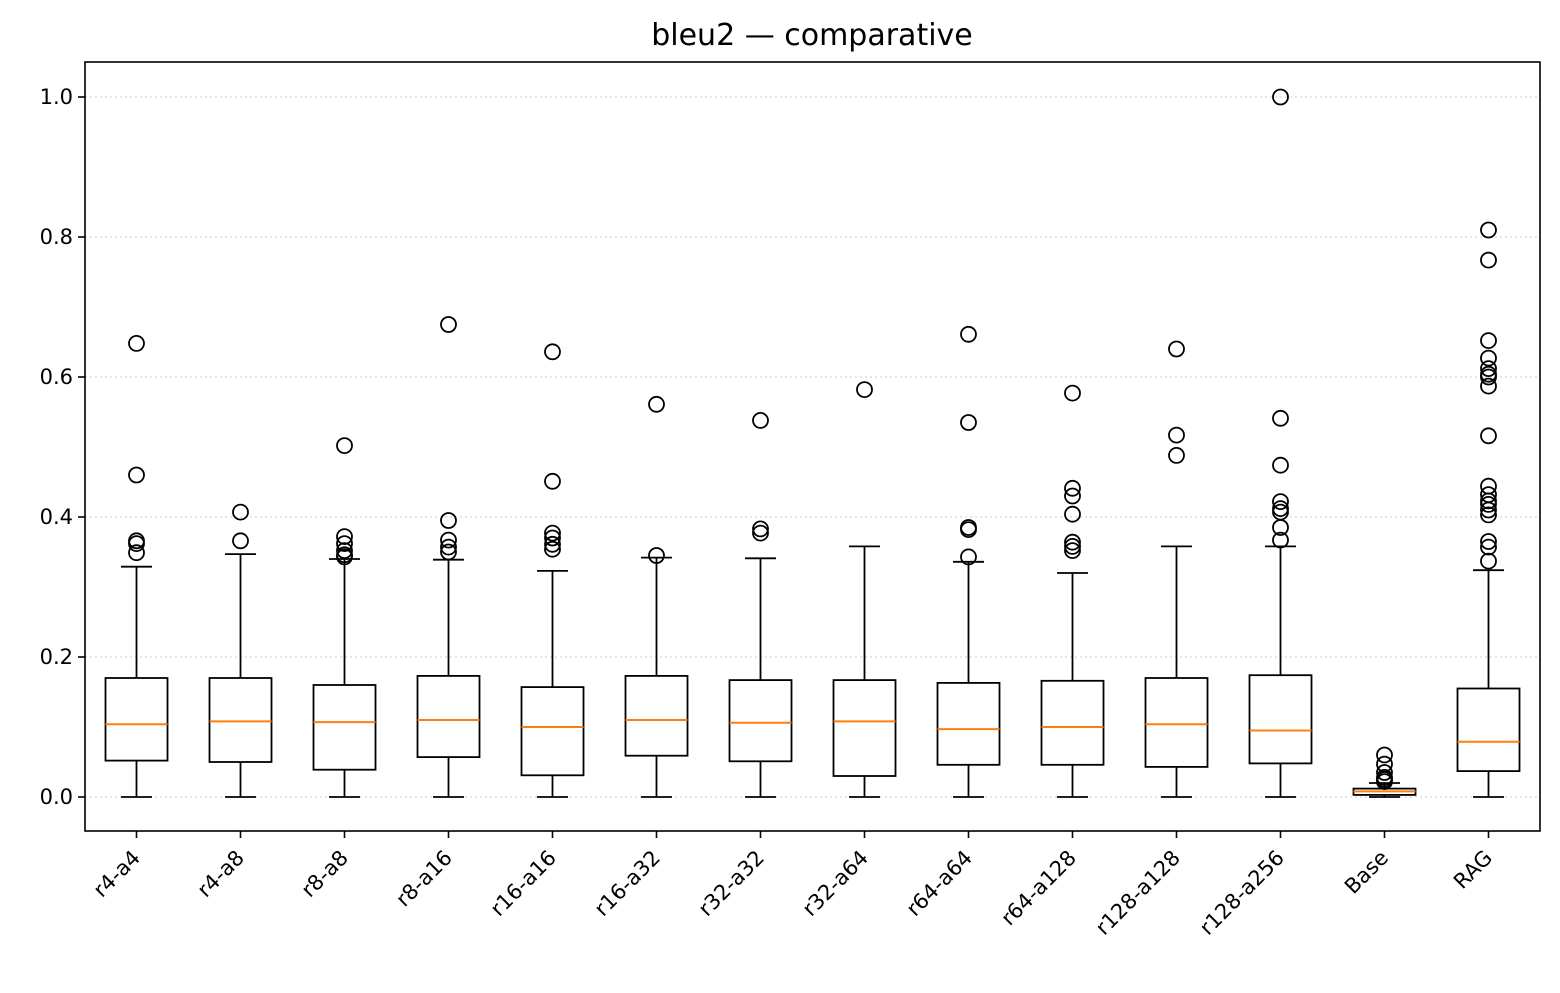  What do you see at coordinates (56, 377) in the screenshot?
I see `y-tick-label: 0.6` at bounding box center [56, 377].